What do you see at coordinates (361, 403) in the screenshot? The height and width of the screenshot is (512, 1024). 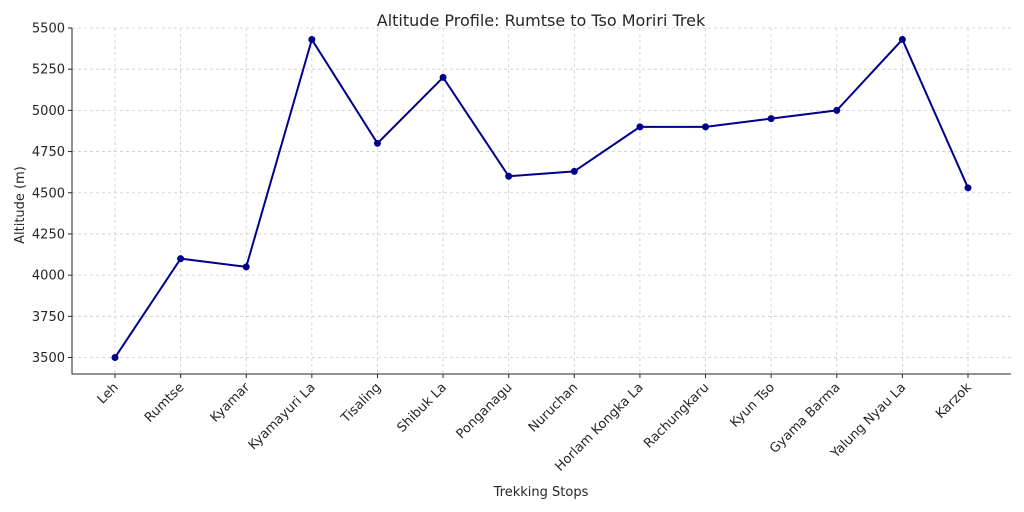 I see `x-tick-label: Tisaling` at bounding box center [361, 403].